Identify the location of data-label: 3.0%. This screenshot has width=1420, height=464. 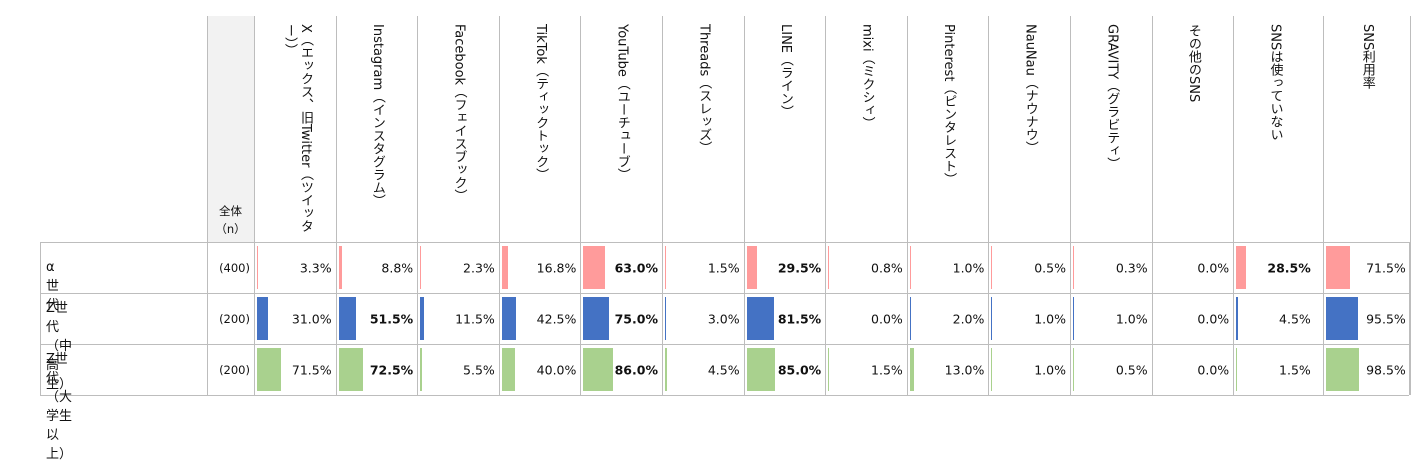
(724, 318).